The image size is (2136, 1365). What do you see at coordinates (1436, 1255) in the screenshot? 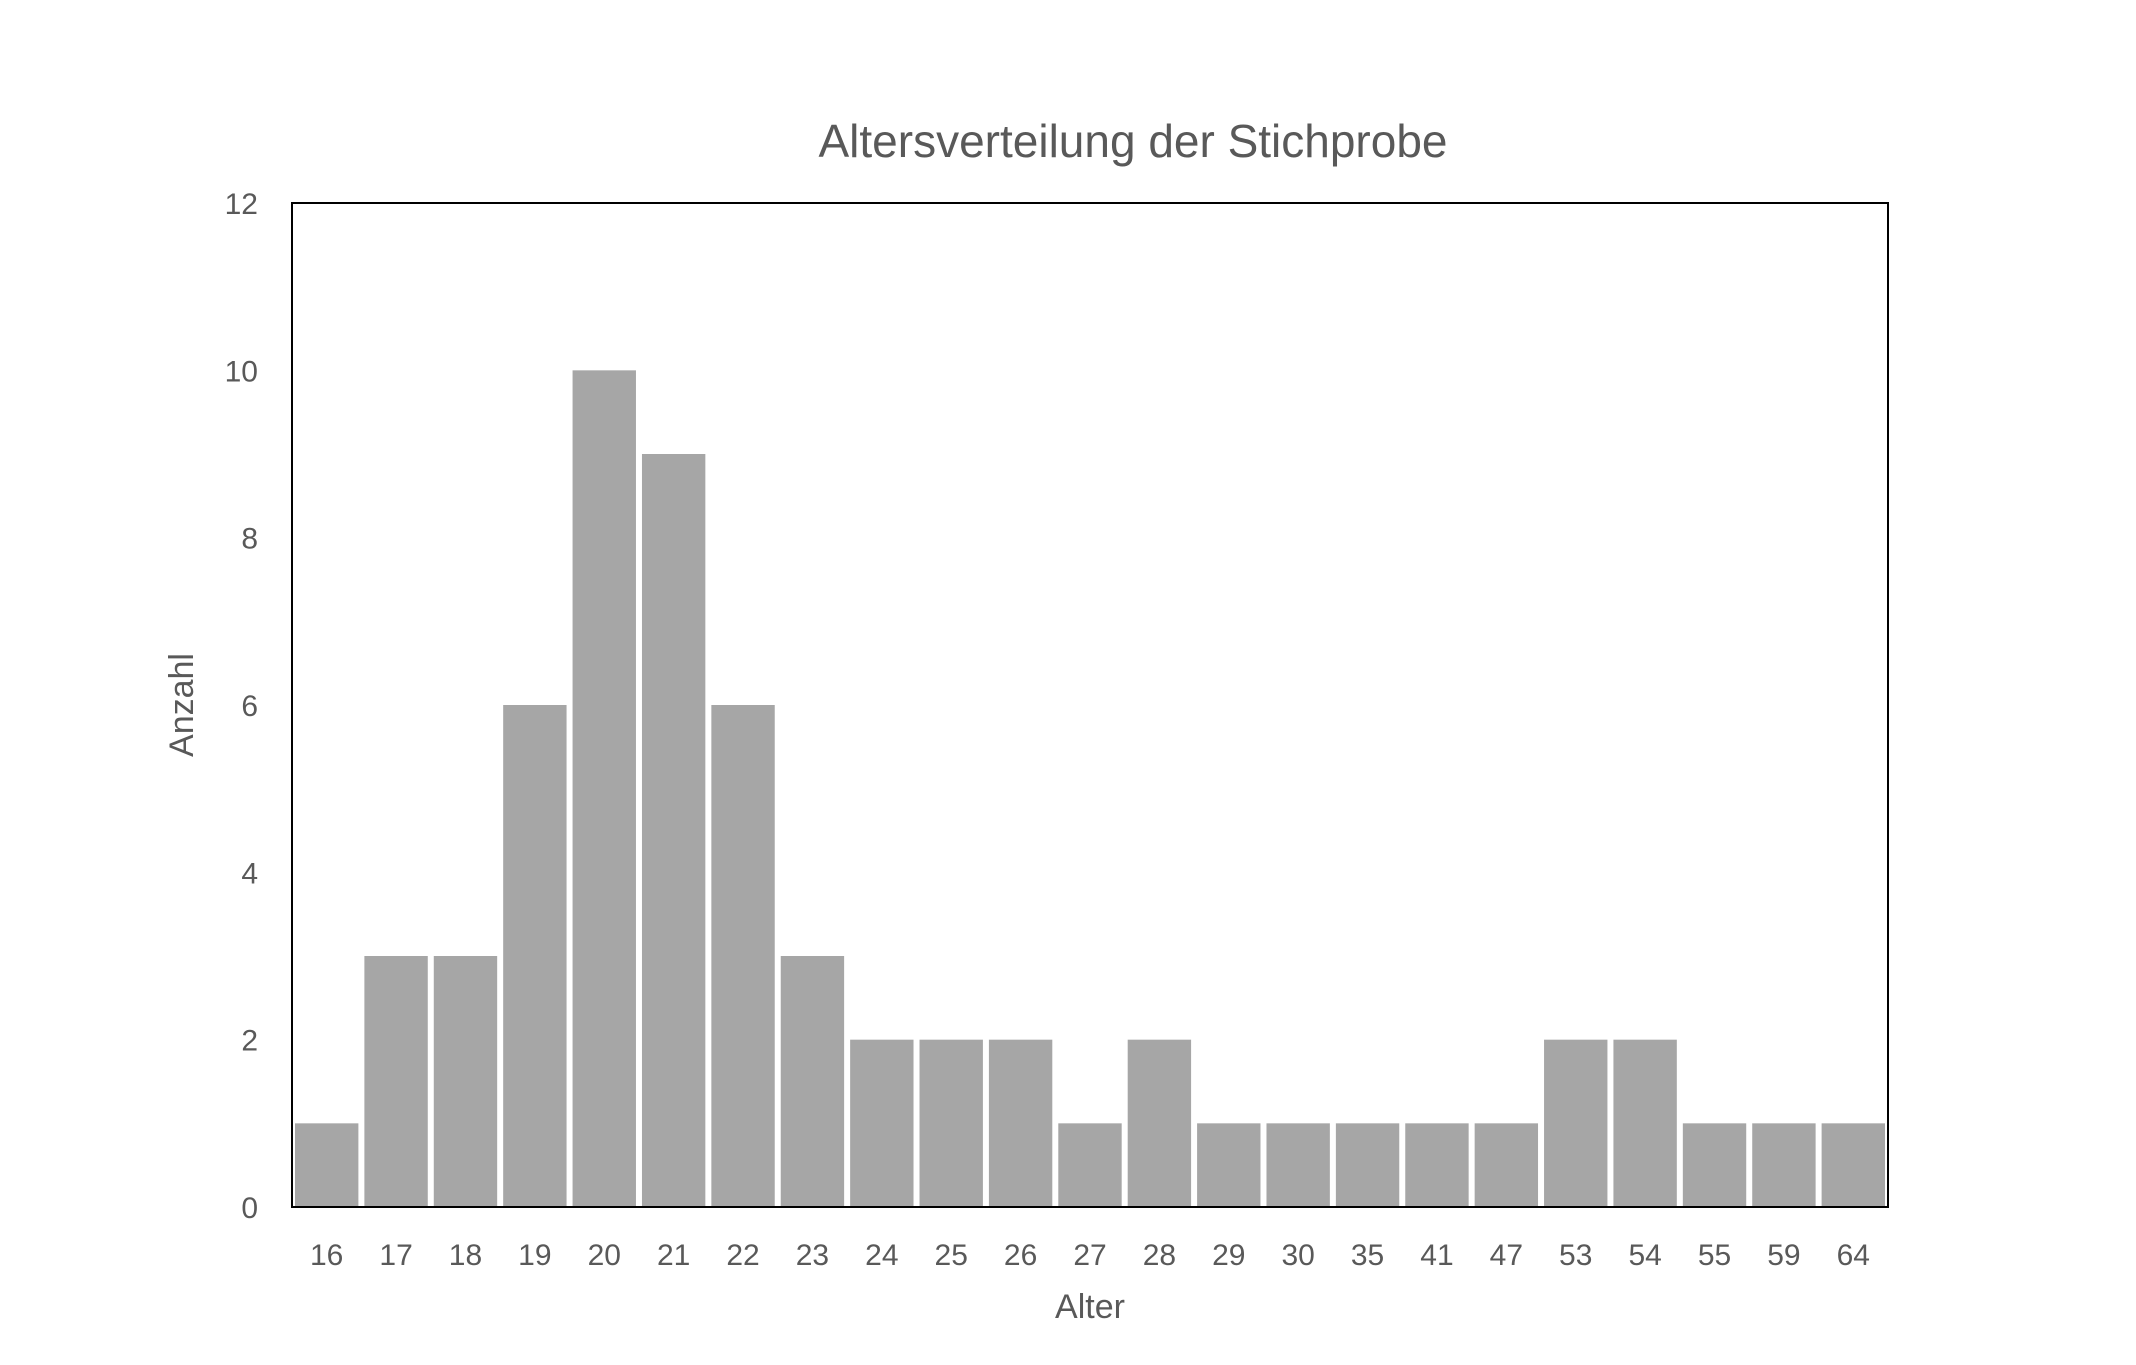
I see `x-tick-label: 41` at bounding box center [1436, 1255].